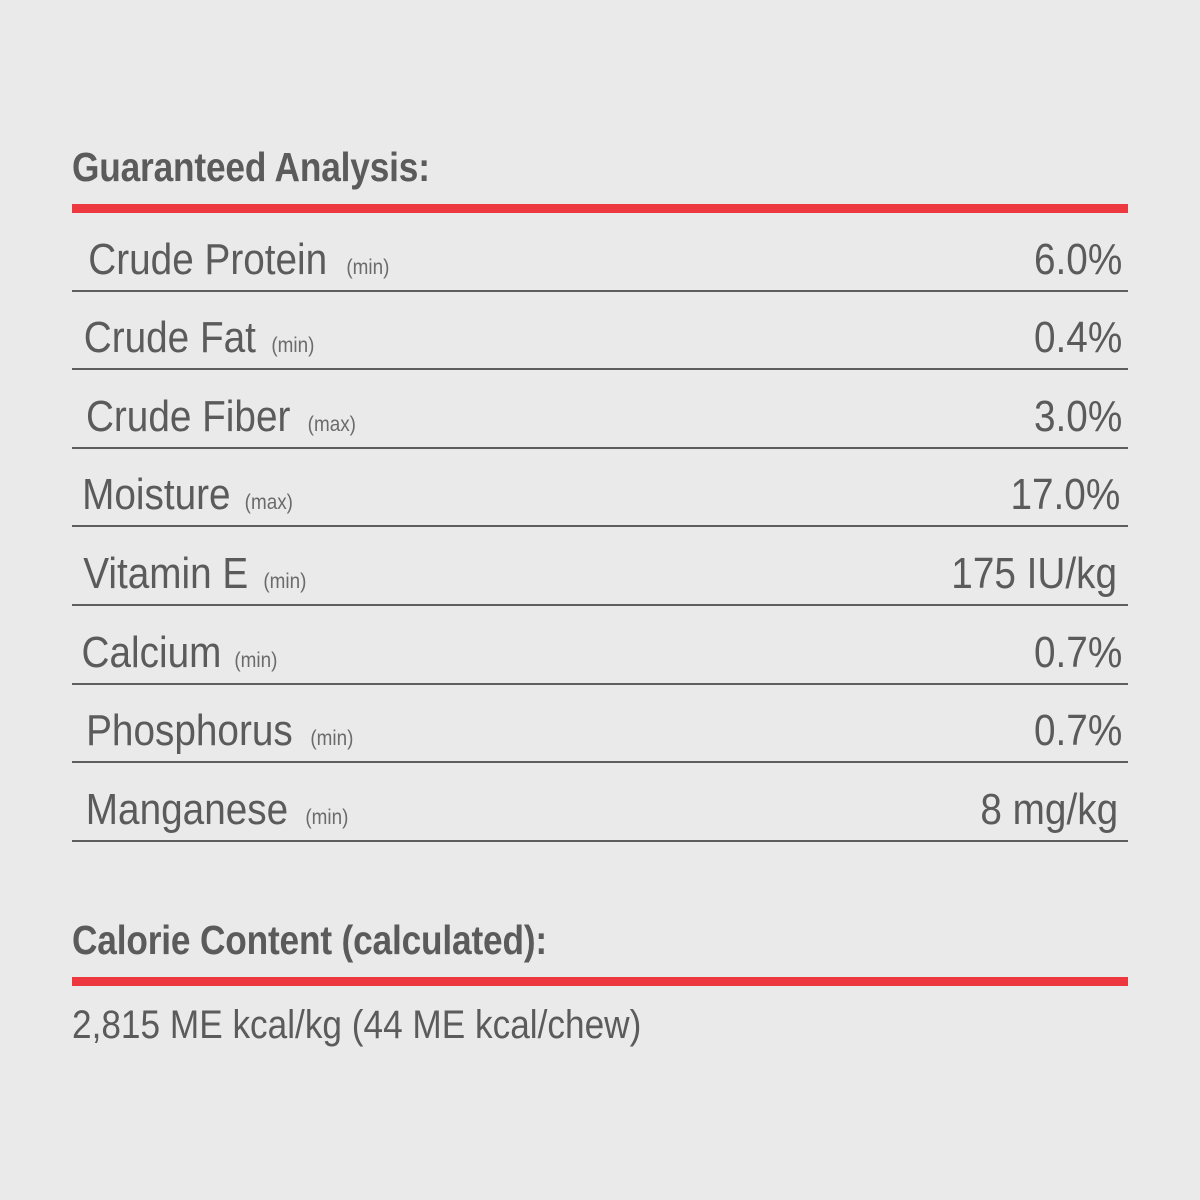 The height and width of the screenshot is (1200, 1200). I want to click on nutrient-value: 17.0%, so click(1065, 495).